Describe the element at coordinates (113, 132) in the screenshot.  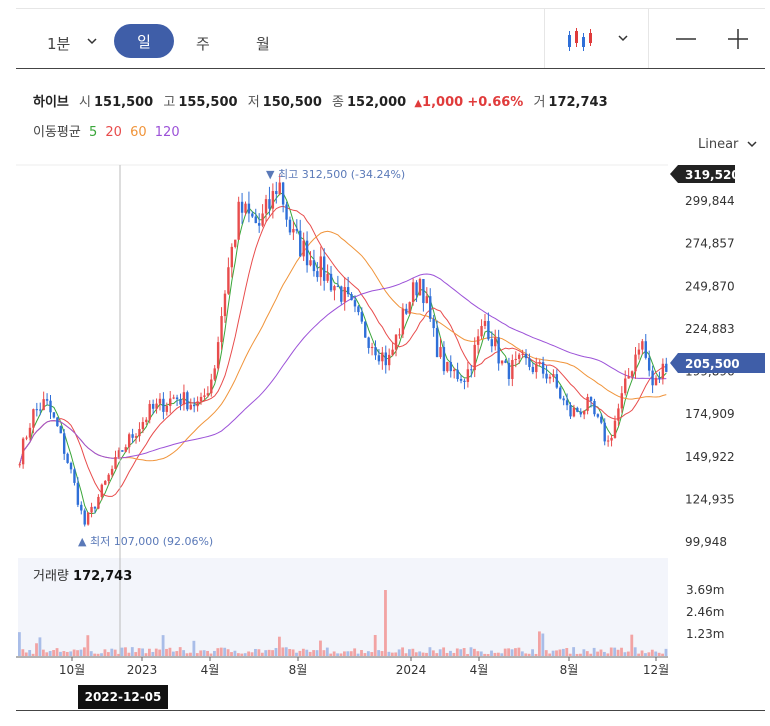
I see `ma-20: 20` at that location.